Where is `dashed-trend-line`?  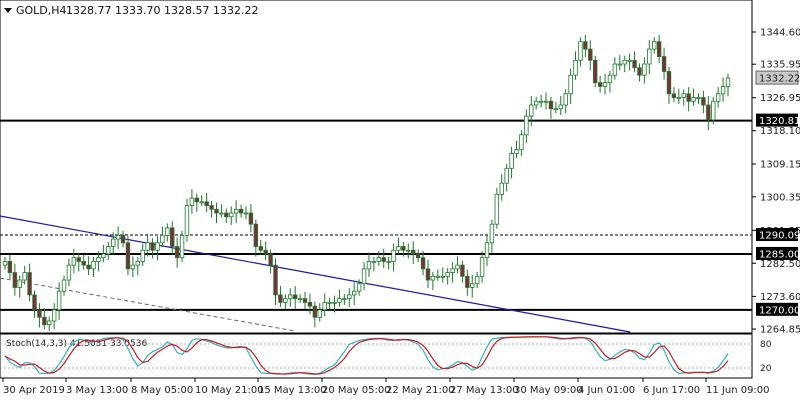 dashed-trend-line is located at coordinates (148, 304).